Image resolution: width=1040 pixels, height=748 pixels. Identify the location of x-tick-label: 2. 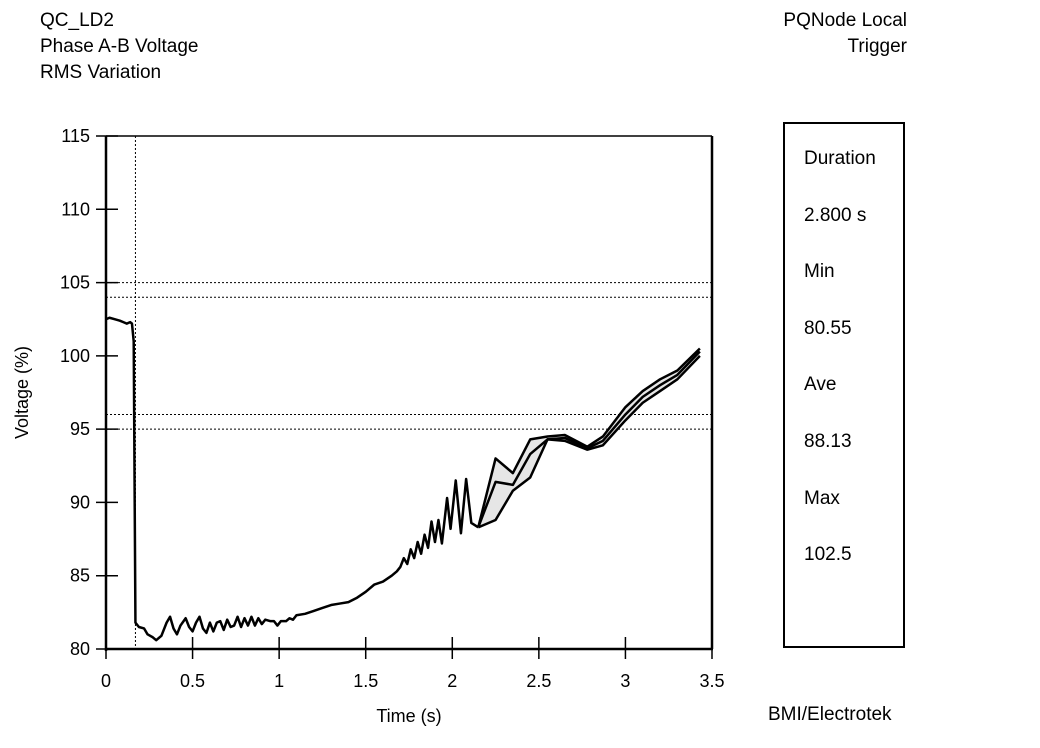
(452, 681).